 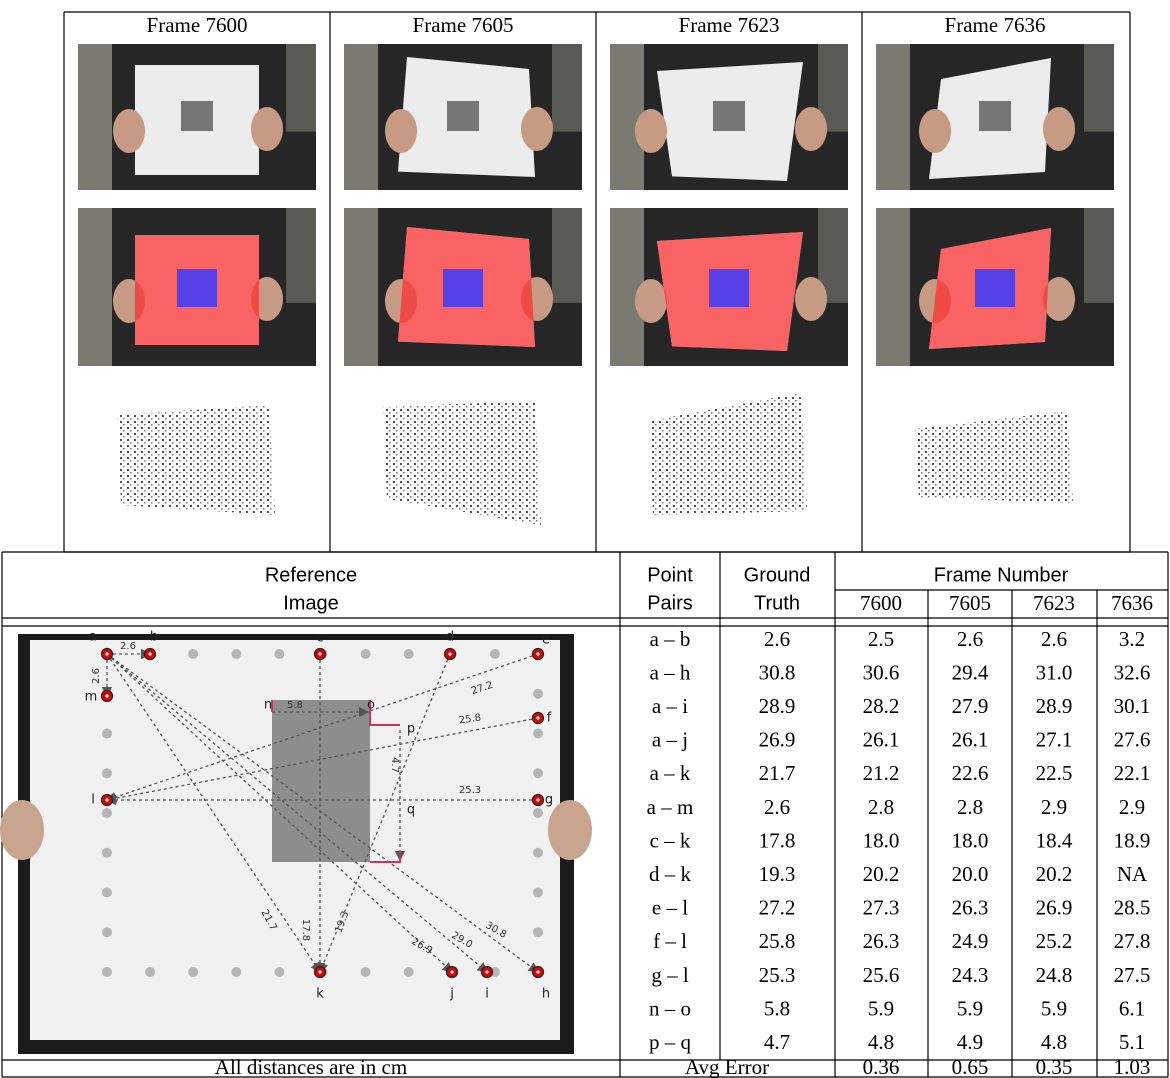 What do you see at coordinates (881, 1066) in the screenshot?
I see `footer-value: 0.36` at bounding box center [881, 1066].